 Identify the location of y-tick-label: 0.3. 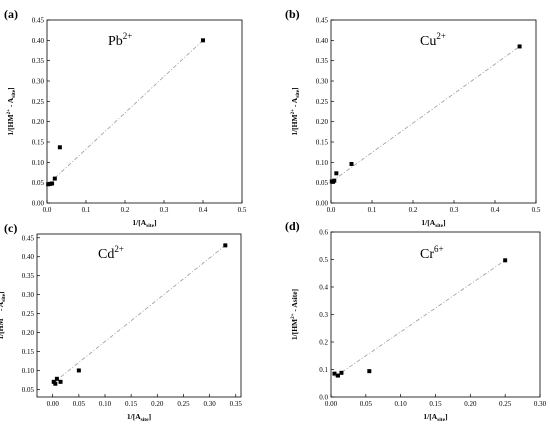
(323, 315).